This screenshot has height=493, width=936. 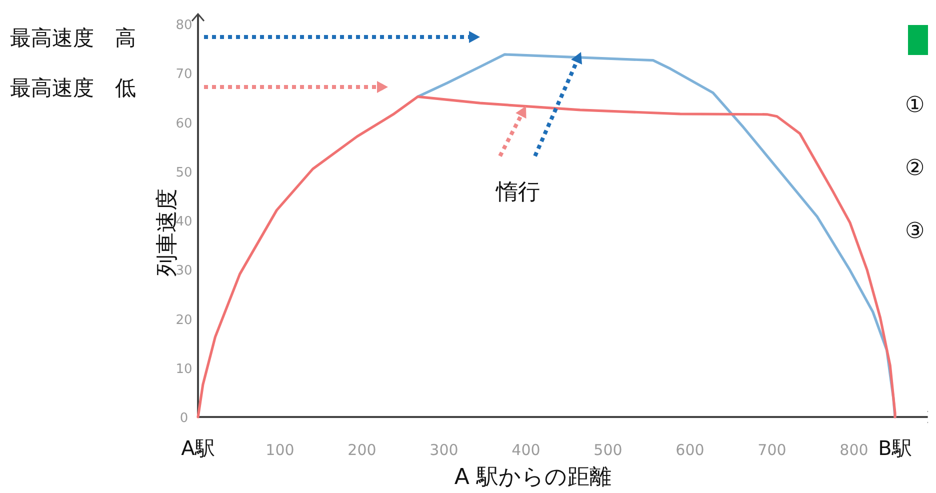 What do you see at coordinates (184, 25) in the screenshot?
I see `y-tick-label: 80` at bounding box center [184, 25].